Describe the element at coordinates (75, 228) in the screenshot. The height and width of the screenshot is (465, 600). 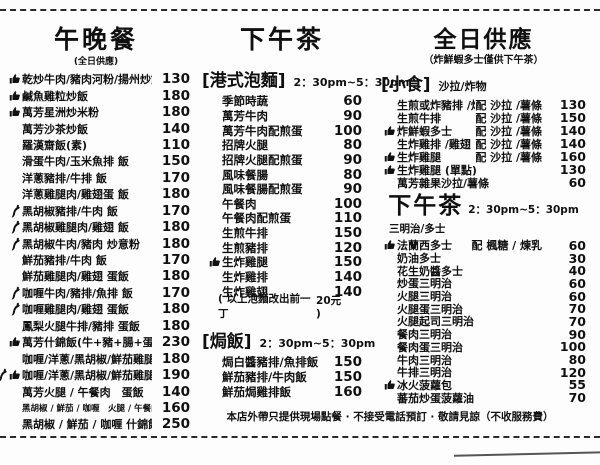
I see `item-name: 黑胡椒雞腿肉/雞翅 飯` at that location.